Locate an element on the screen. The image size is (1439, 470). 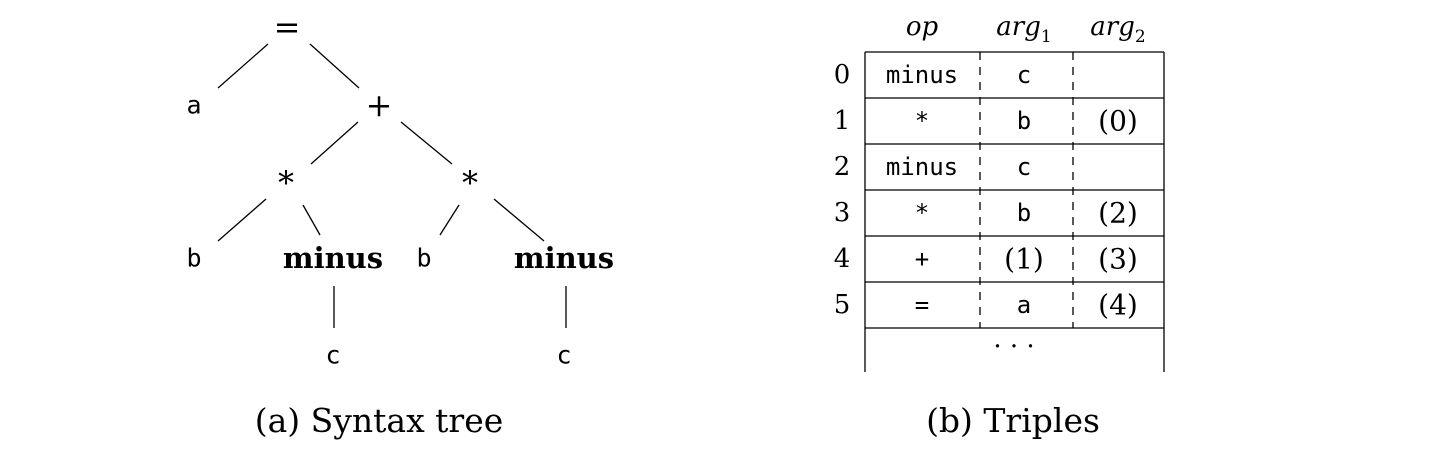
triples-caption: (b) Triples is located at coordinates (1013, 420).